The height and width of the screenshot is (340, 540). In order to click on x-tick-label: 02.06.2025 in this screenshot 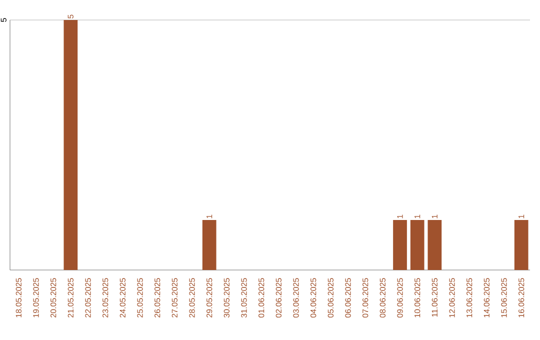, I will do `click(279, 298)`.